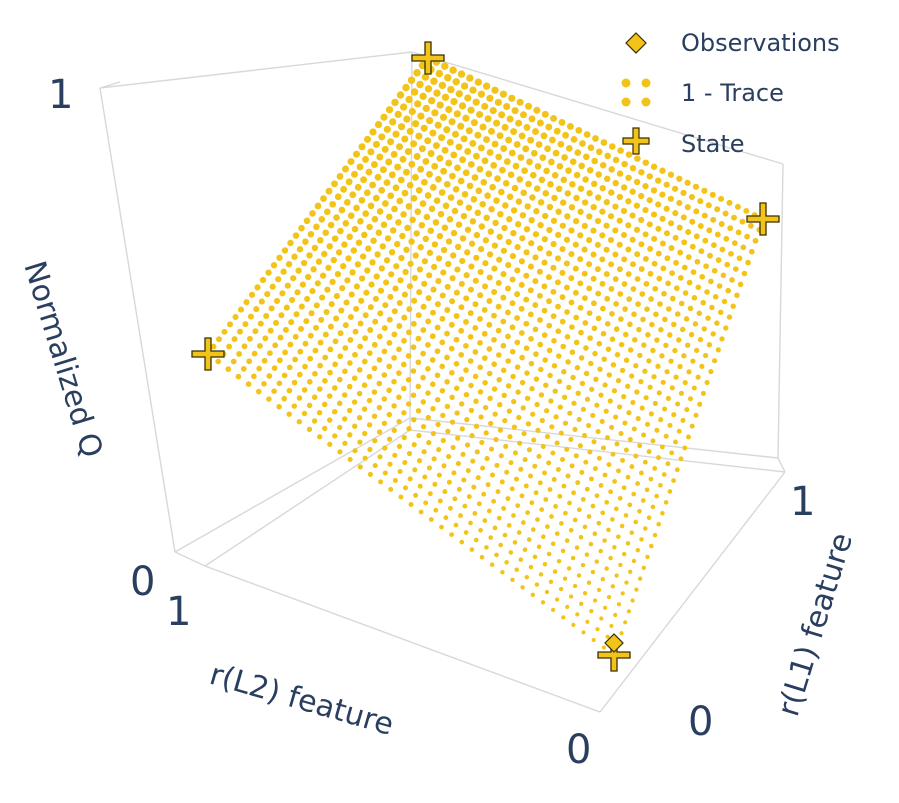  I want to click on legend: Observations 1 - Trace State, so click(730, 93).